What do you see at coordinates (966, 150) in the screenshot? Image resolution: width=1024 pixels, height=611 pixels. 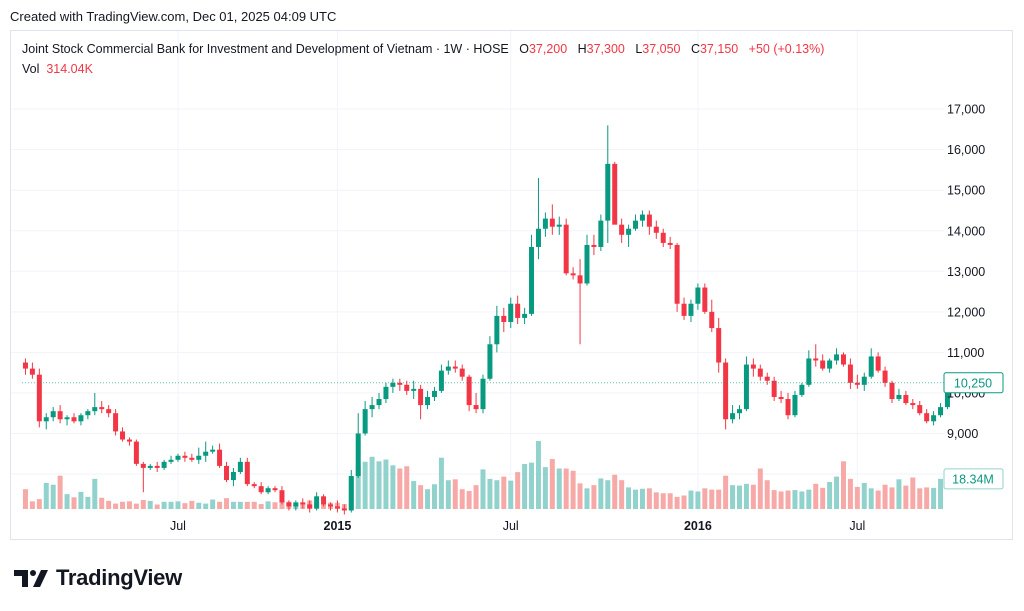 I see `y-tick-label: 16,000` at bounding box center [966, 150].